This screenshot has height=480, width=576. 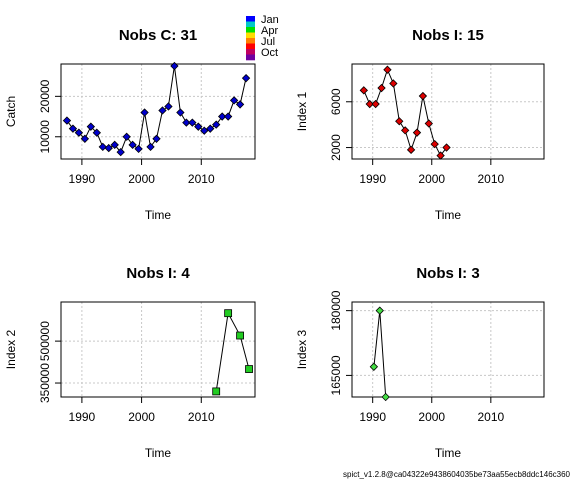 What do you see at coordinates (447, 273) in the screenshot?
I see `chart-title: Nobs I: 3` at bounding box center [447, 273].